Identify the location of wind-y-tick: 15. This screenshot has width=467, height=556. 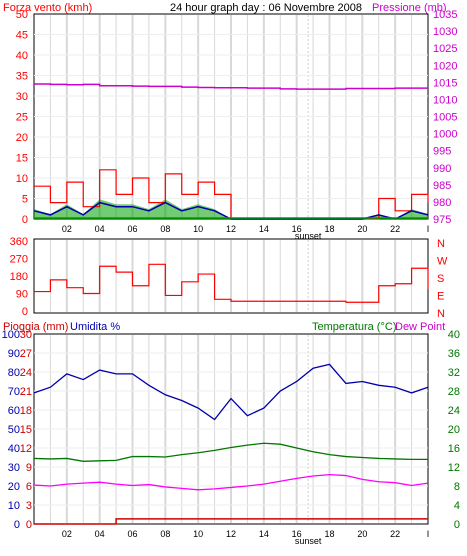
(22, 159).